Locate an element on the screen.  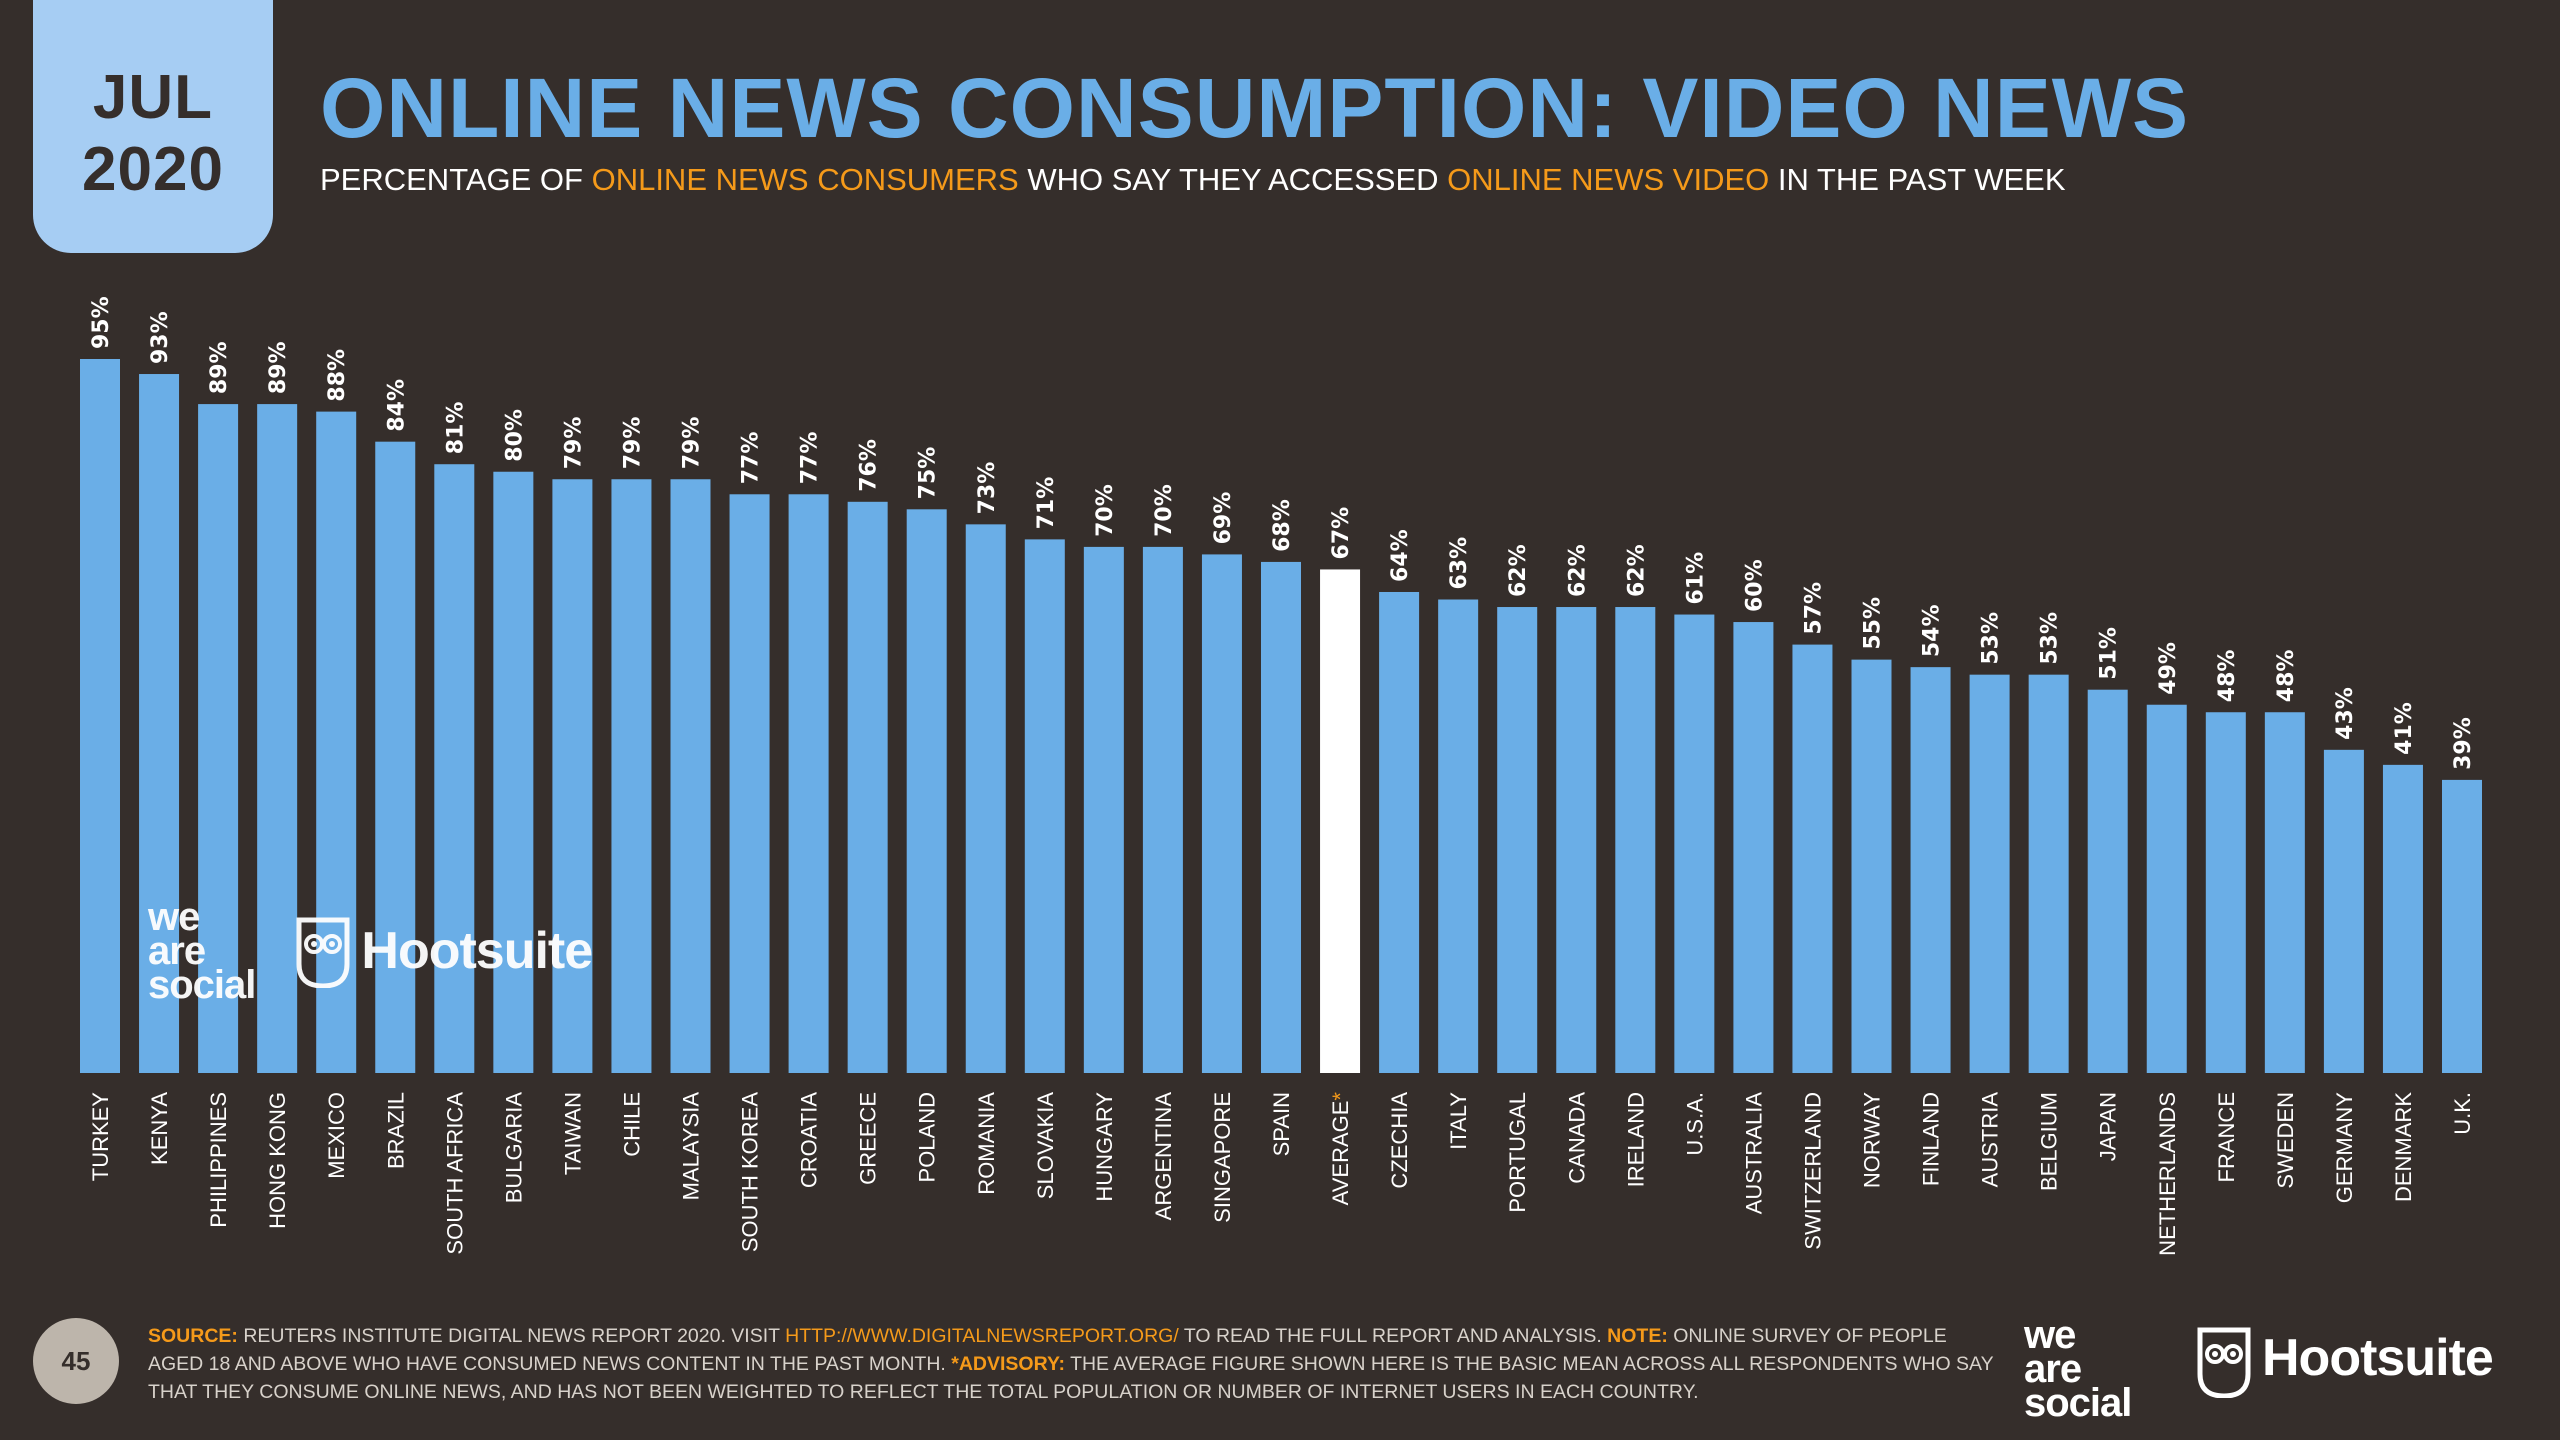
bar-south-korea is located at coordinates (749, 784).